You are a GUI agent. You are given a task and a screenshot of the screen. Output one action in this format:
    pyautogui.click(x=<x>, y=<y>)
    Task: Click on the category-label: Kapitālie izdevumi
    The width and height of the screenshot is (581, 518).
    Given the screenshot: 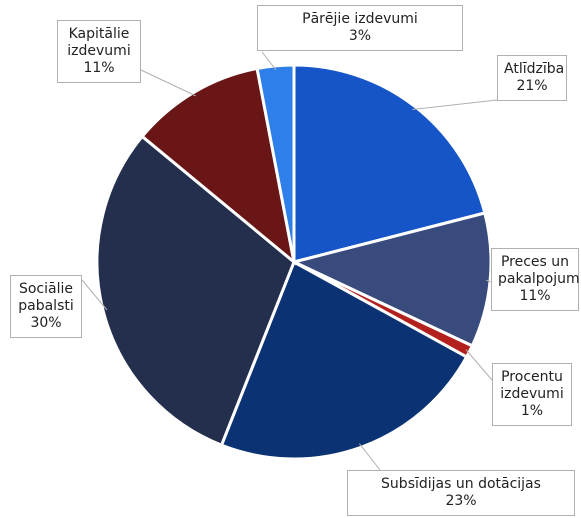 What is the action you would take?
    pyautogui.click(x=99, y=42)
    